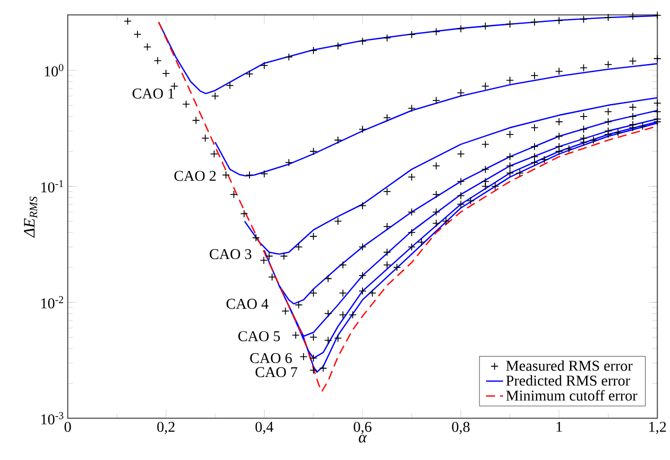  I want to click on x-tick-label: 0,8, so click(461, 428).